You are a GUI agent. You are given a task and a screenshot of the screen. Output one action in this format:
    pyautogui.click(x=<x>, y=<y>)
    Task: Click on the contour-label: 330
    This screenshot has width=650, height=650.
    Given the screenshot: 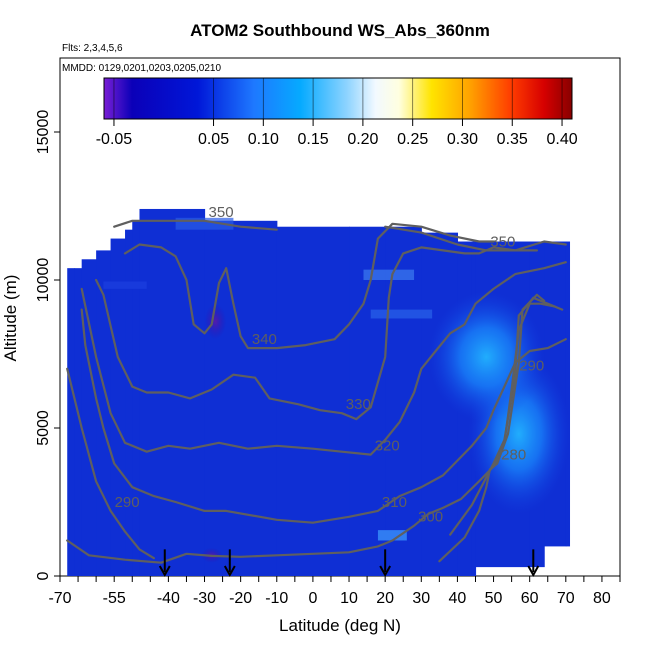 What is the action you would take?
    pyautogui.click(x=358, y=404)
    